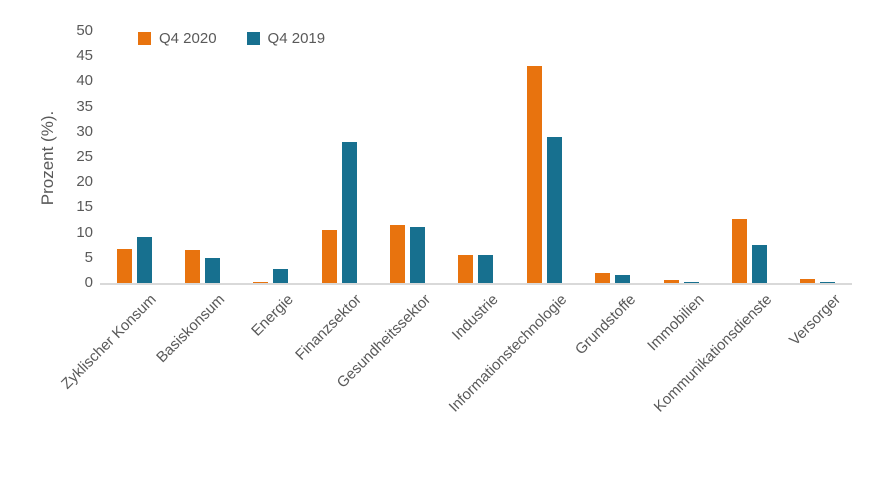  What do you see at coordinates (605, 325) in the screenshot?
I see `x-axis-label: Grundstoffe` at bounding box center [605, 325].